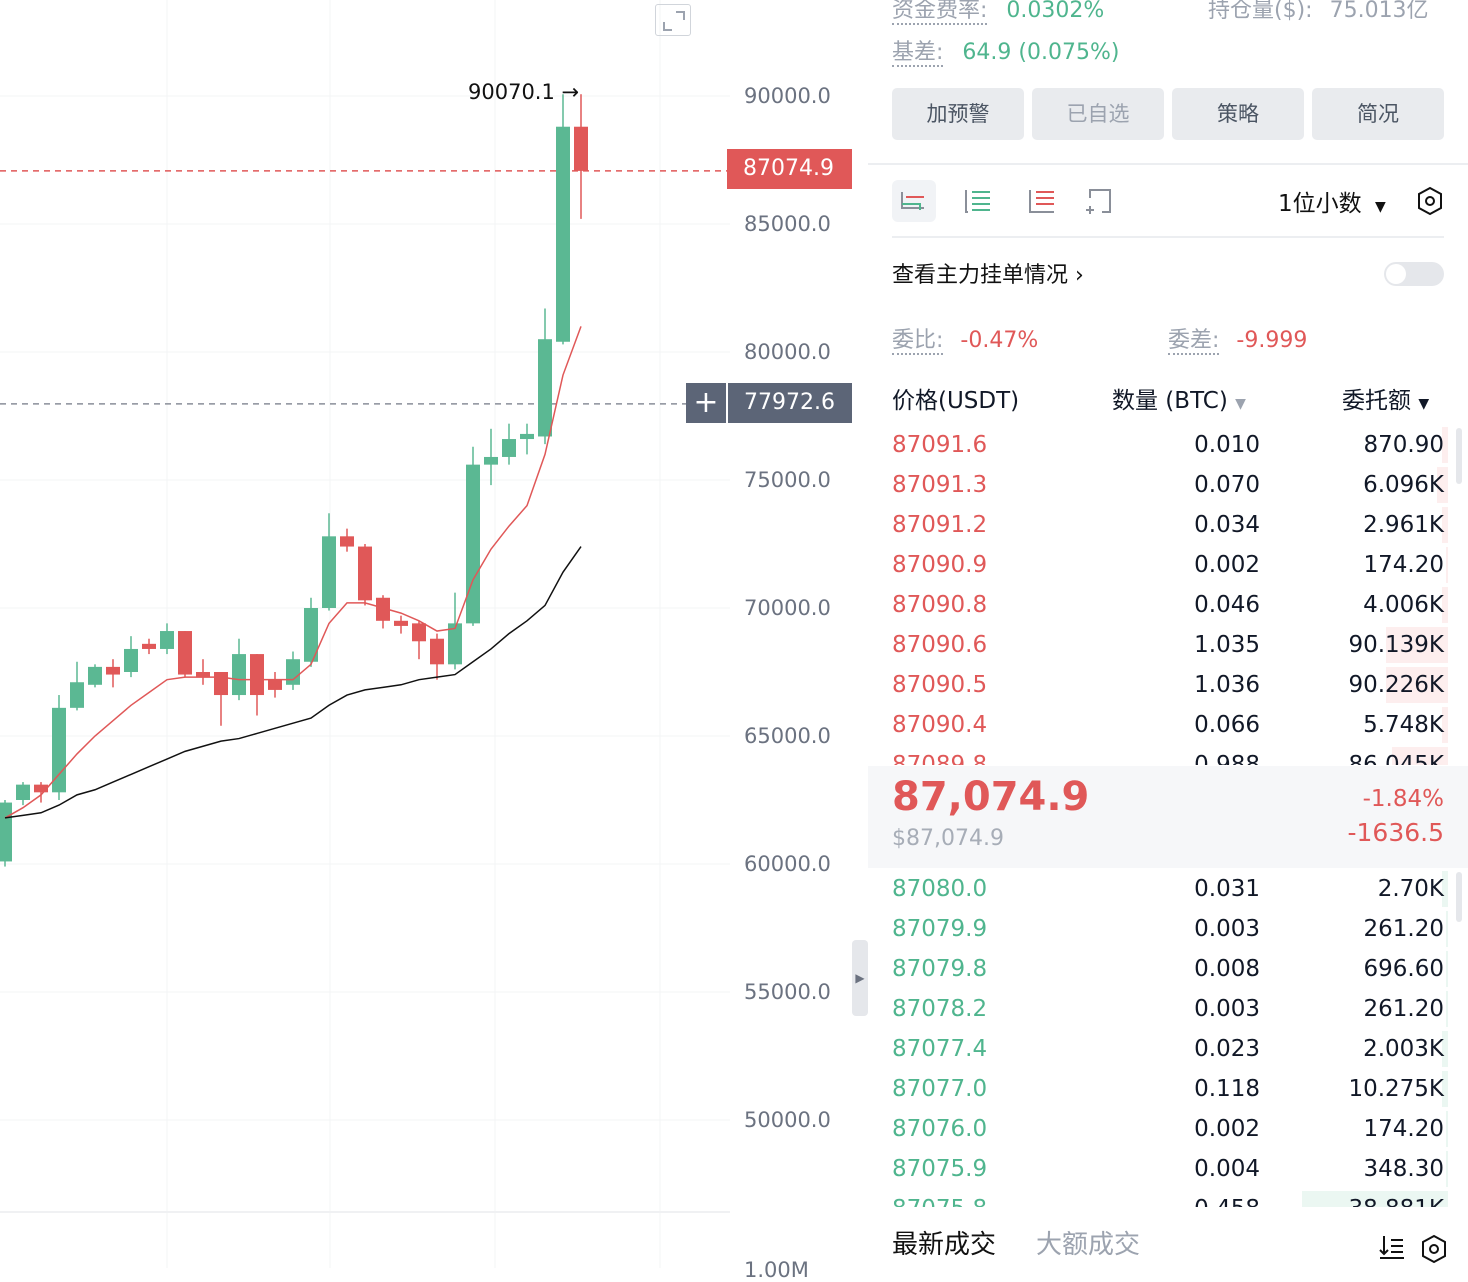 This screenshot has width=1468, height=1282. What do you see at coordinates (1168, 1129) in the screenshot?
I see `bids-row: 87076.0 0.002 174.20` at bounding box center [1168, 1129].